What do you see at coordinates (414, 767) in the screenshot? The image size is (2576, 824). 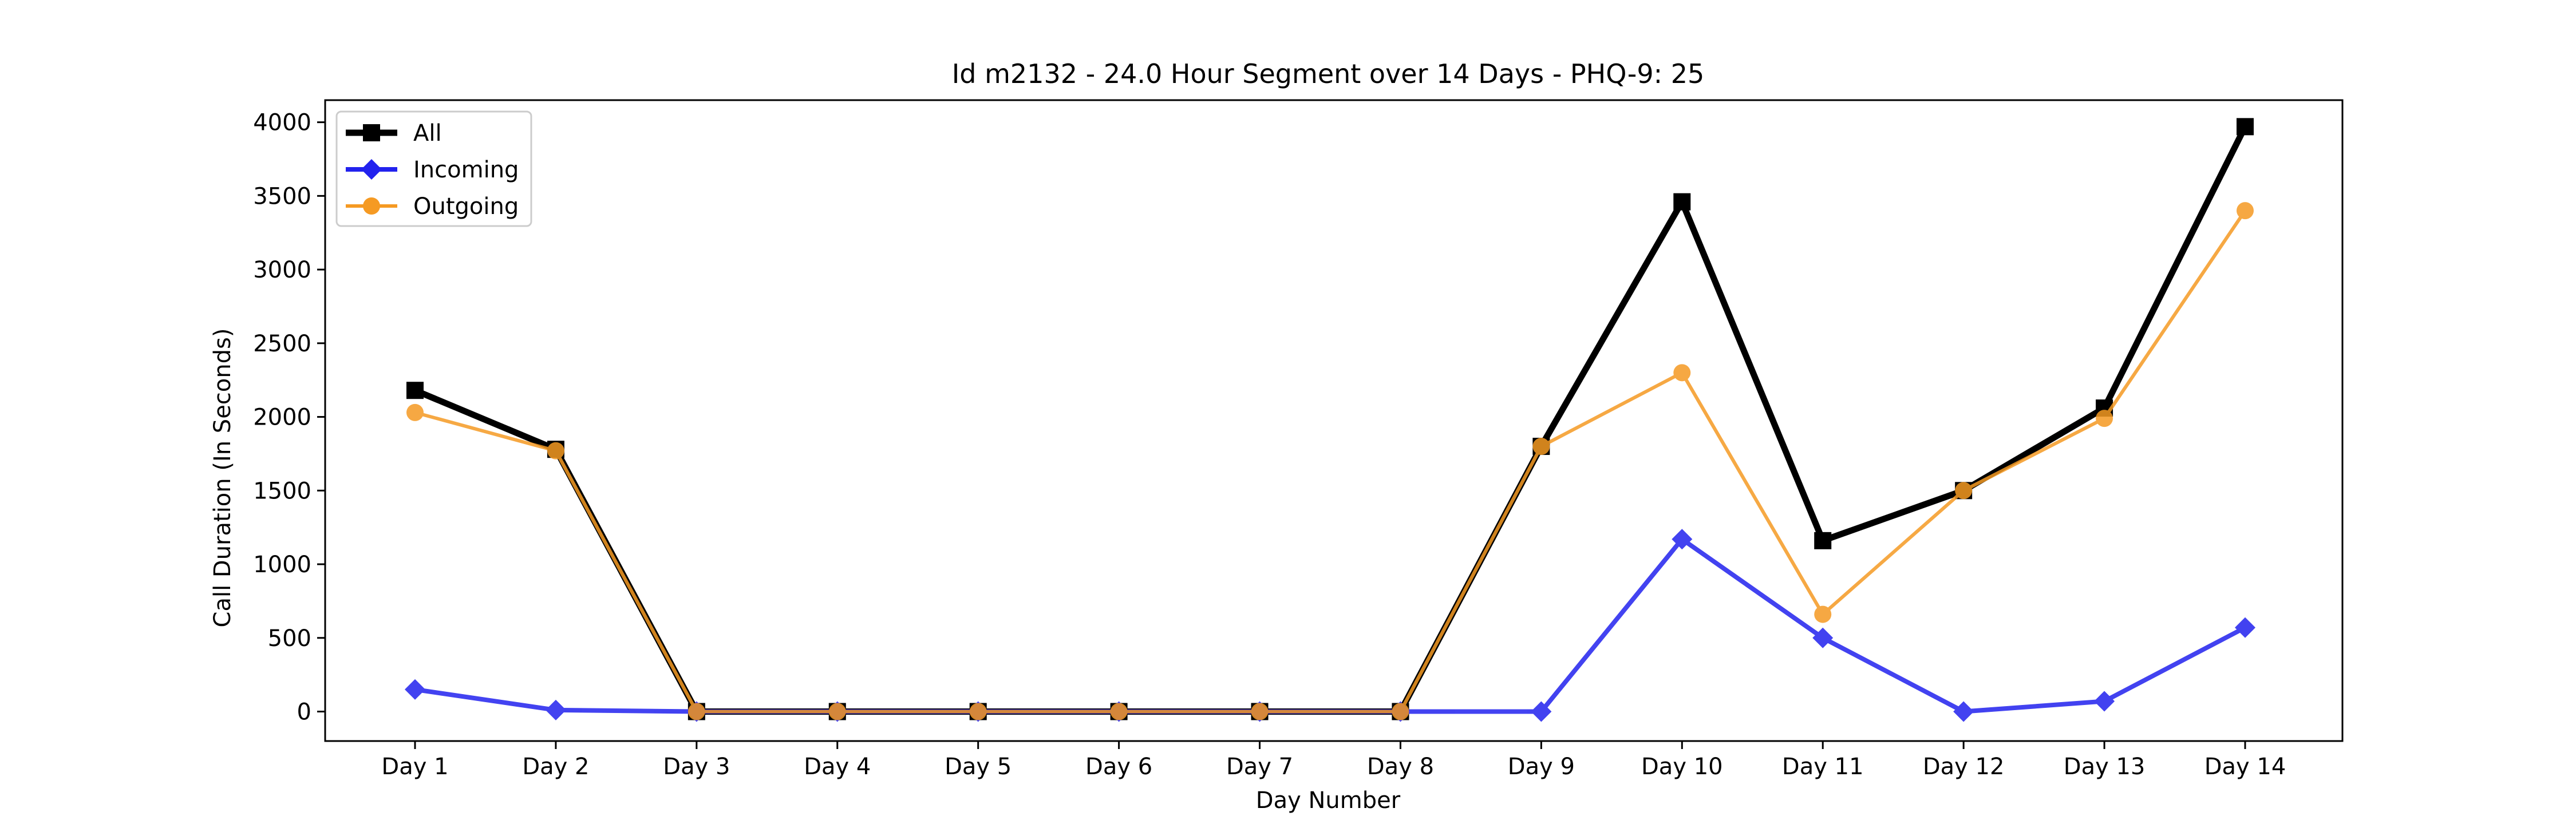 I see `x-tick-label: Day 1` at bounding box center [414, 767].